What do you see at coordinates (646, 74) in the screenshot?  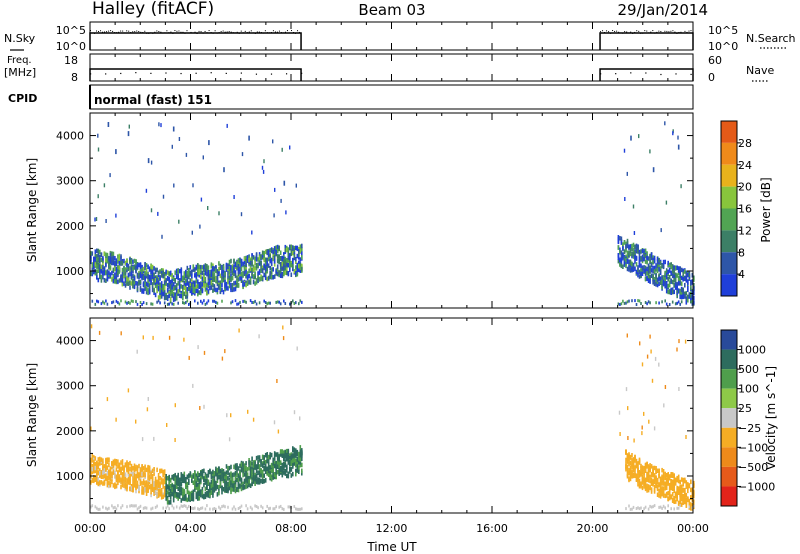 I see `freq-trace` at bounding box center [646, 74].